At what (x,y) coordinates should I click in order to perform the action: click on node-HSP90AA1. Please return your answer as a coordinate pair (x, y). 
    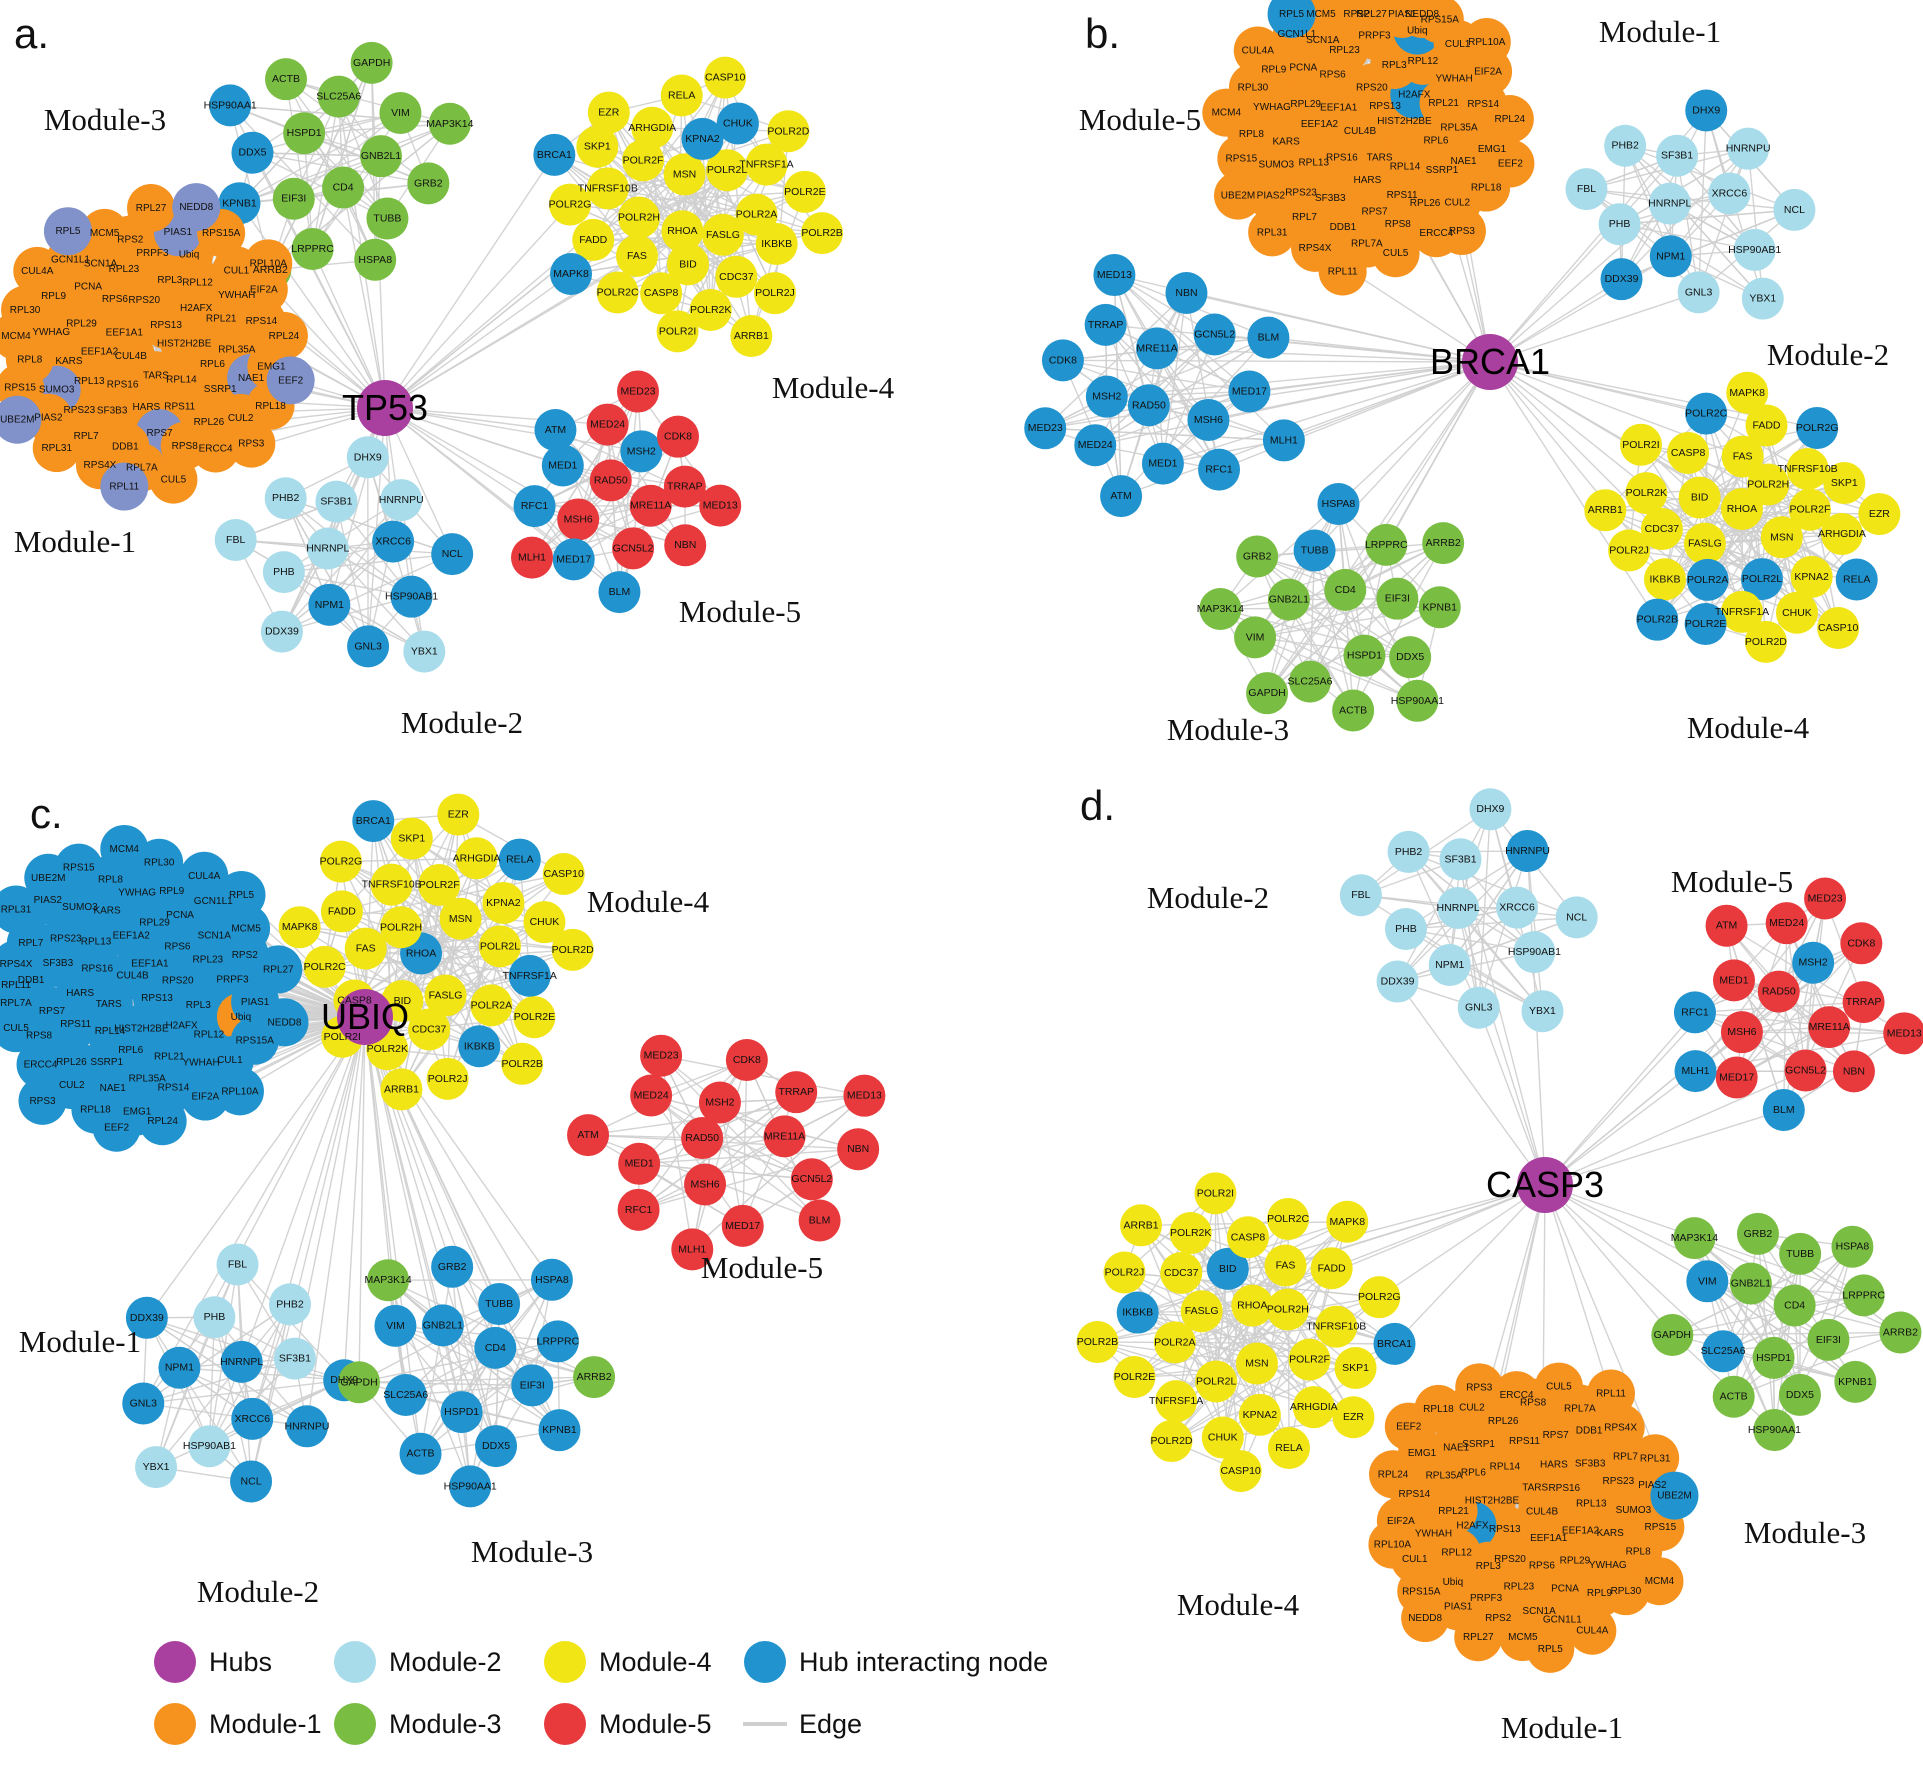
    Looking at the image, I should click on (470, 1486).